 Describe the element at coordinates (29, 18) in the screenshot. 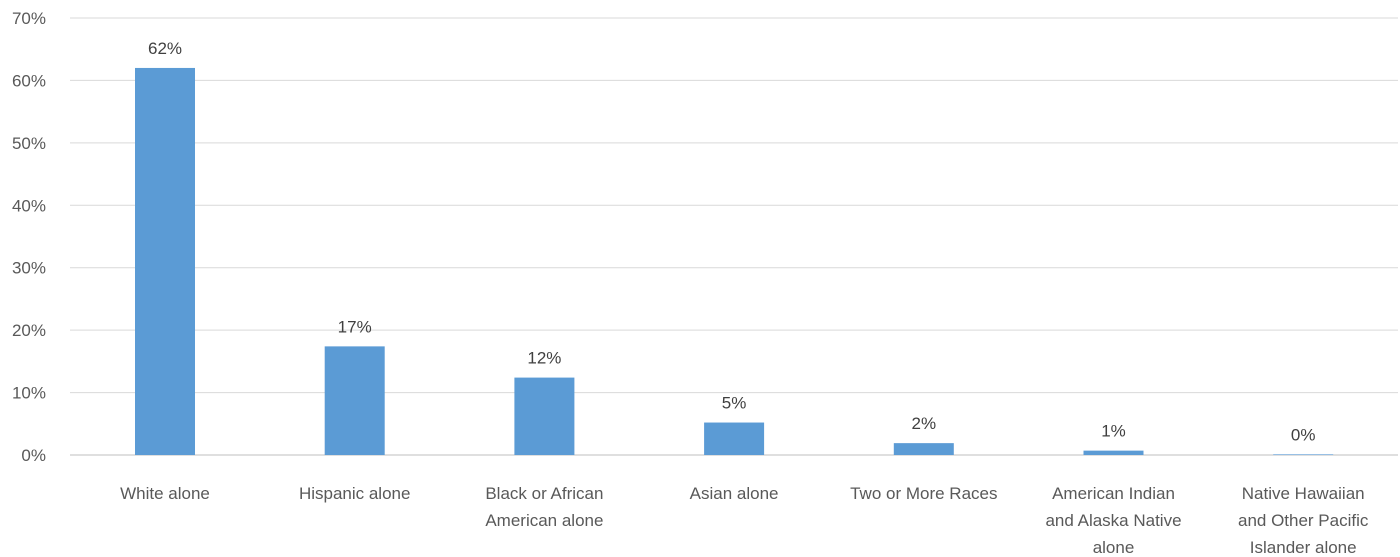

I see `y-tick-label: 70%` at that location.